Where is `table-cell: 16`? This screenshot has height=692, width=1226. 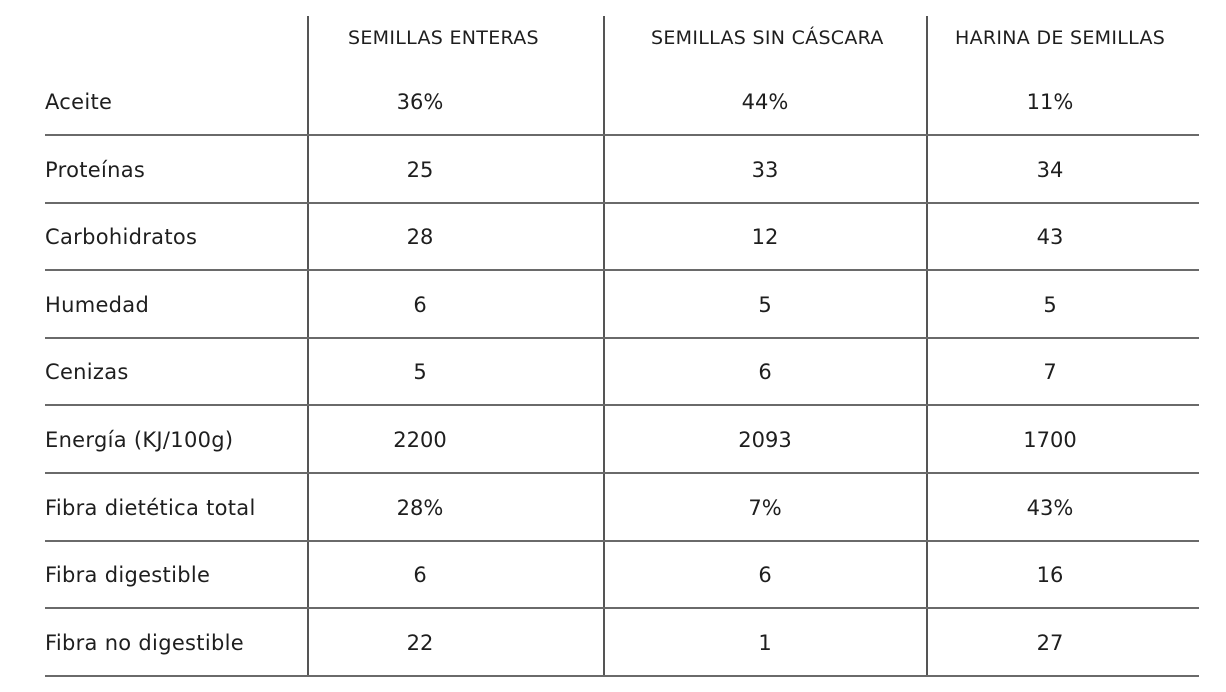 table-cell: 16 is located at coordinates (1050, 575).